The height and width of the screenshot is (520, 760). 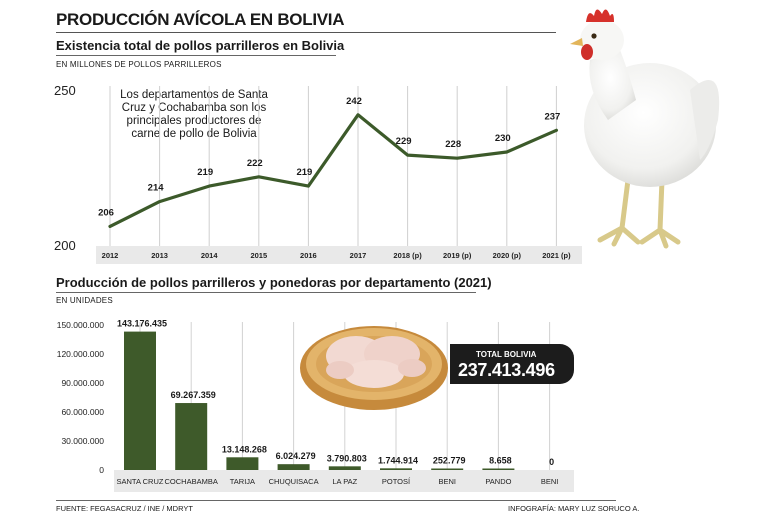 What do you see at coordinates (398, 460) in the screenshot?
I see `bar-value-label: 1.744.914` at bounding box center [398, 460].